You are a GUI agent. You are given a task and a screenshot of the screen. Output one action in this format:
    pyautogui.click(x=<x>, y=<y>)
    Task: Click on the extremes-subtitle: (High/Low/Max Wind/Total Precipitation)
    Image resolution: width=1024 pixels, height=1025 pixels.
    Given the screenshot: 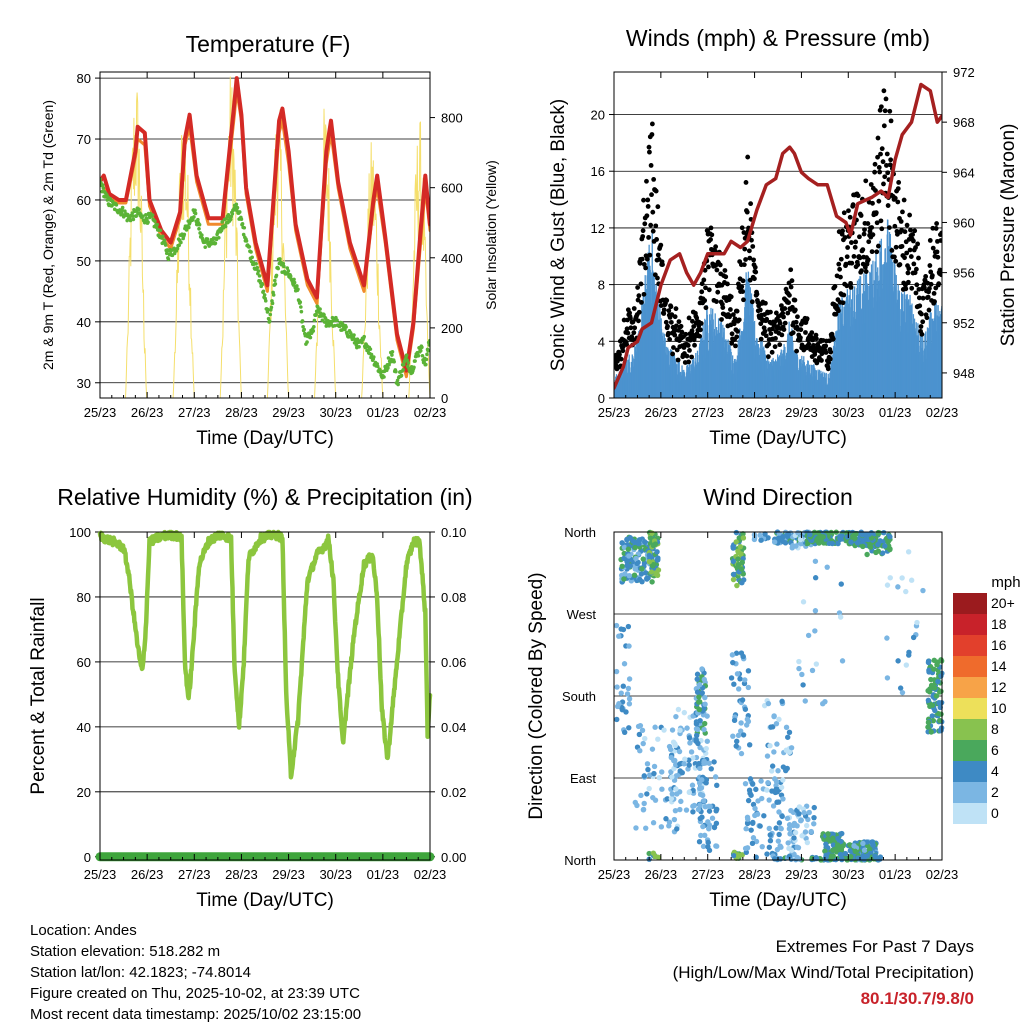 What is the action you would take?
    pyautogui.click(x=823, y=972)
    